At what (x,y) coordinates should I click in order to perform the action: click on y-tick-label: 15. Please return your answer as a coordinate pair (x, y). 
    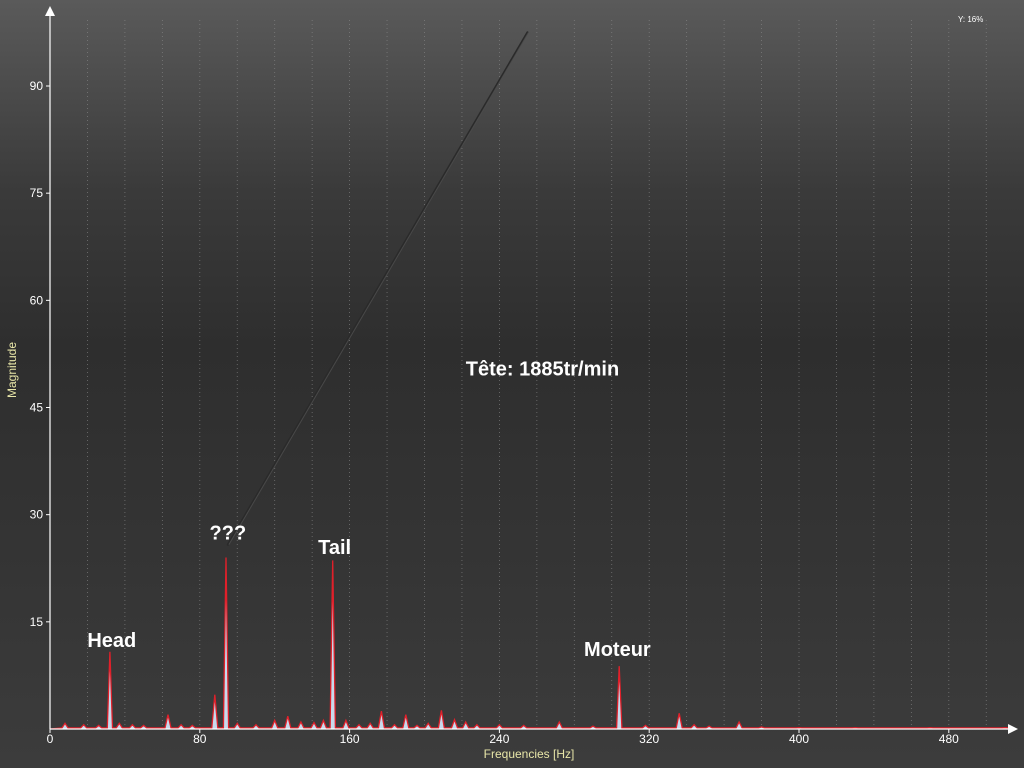
    Looking at the image, I should click on (37, 622).